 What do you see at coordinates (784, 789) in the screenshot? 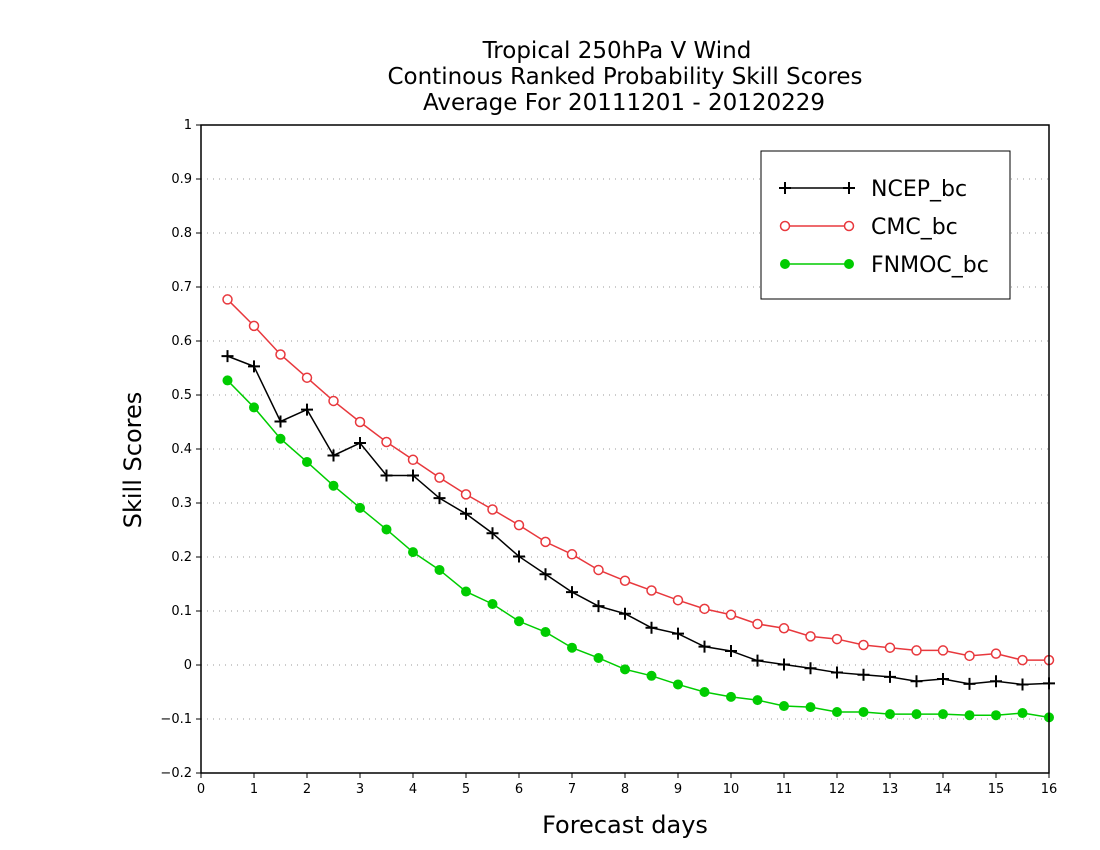
I see `x-tick-label: 11` at bounding box center [784, 789].